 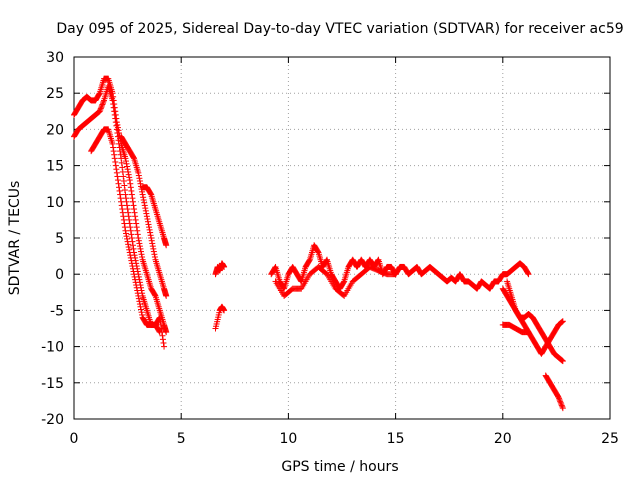 I want to click on y-tick-label: 0, so click(x=59, y=275).